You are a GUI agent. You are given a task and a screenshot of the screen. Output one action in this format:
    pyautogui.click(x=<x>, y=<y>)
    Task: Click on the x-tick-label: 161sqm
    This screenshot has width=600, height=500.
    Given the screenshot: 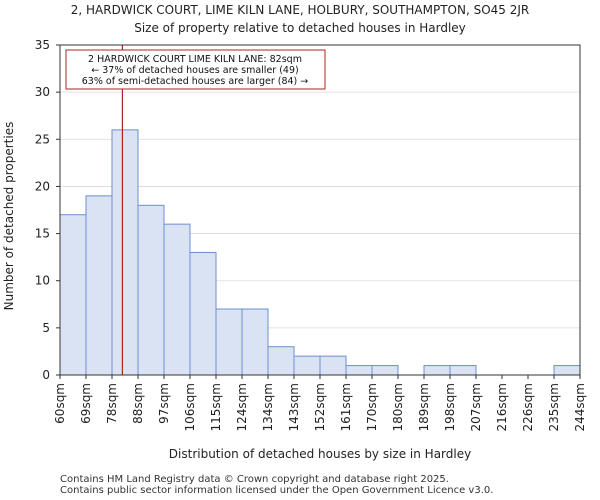 What is the action you would take?
    pyautogui.click(x=346, y=407)
    